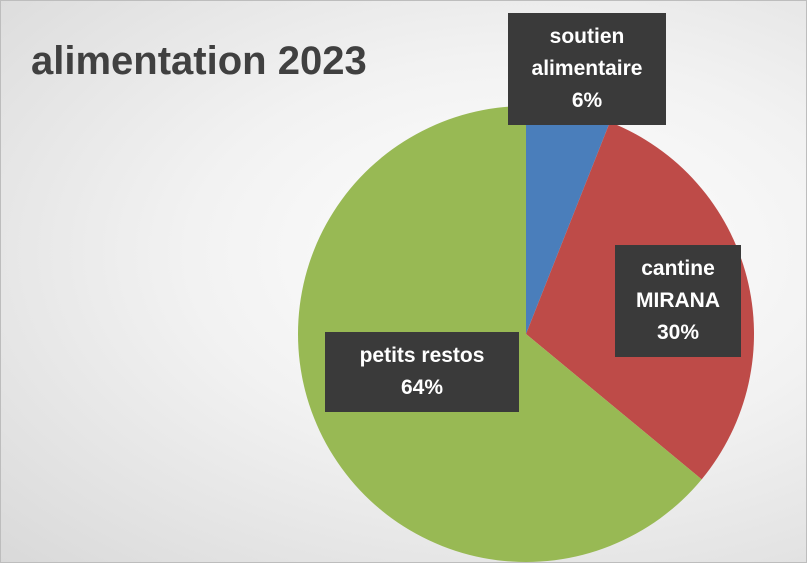 Image resolution: width=807 pixels, height=563 pixels. I want to click on value-label: 6%, so click(587, 100).